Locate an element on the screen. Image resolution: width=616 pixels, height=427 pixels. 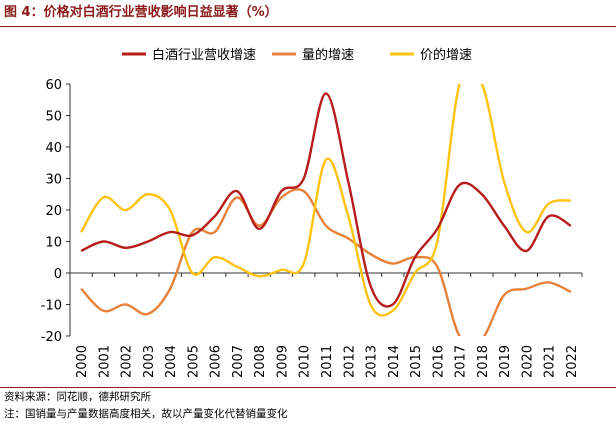
legend-label-price: 价的增速 is located at coordinates (446, 55).